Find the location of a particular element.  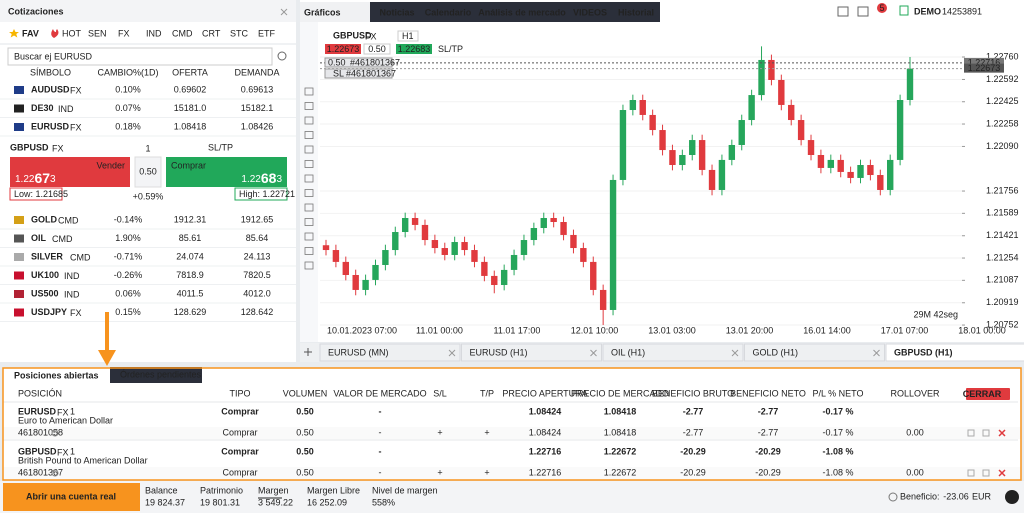

symbol: SILVER is located at coordinates (47, 256).